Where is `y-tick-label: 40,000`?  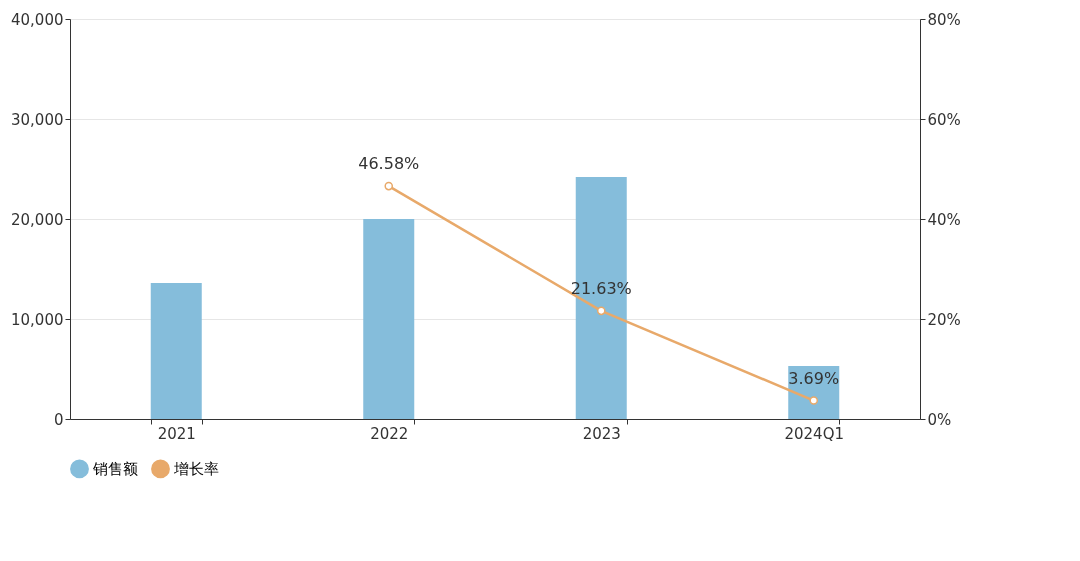
y-tick-label: 40,000 is located at coordinates (37, 19).